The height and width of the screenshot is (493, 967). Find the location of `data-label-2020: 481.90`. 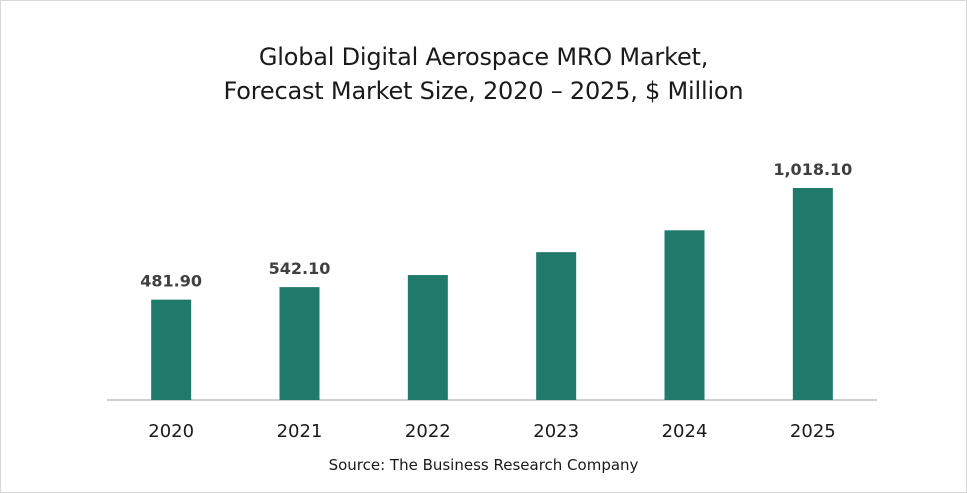

data-label-2020: 481.90 is located at coordinates (171, 281).